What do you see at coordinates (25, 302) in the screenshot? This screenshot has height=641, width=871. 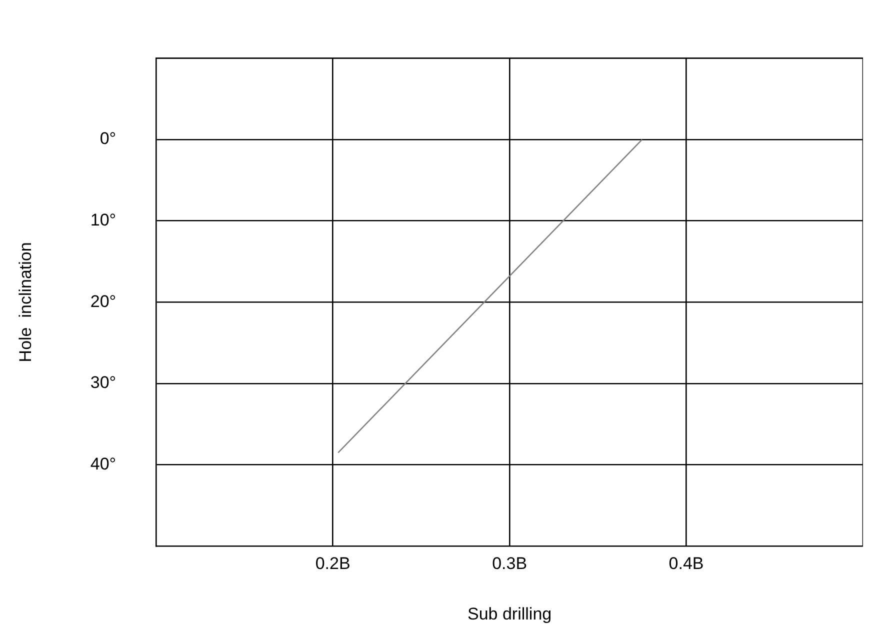 I see `y-axis-title: Hole inclination` at bounding box center [25, 302].